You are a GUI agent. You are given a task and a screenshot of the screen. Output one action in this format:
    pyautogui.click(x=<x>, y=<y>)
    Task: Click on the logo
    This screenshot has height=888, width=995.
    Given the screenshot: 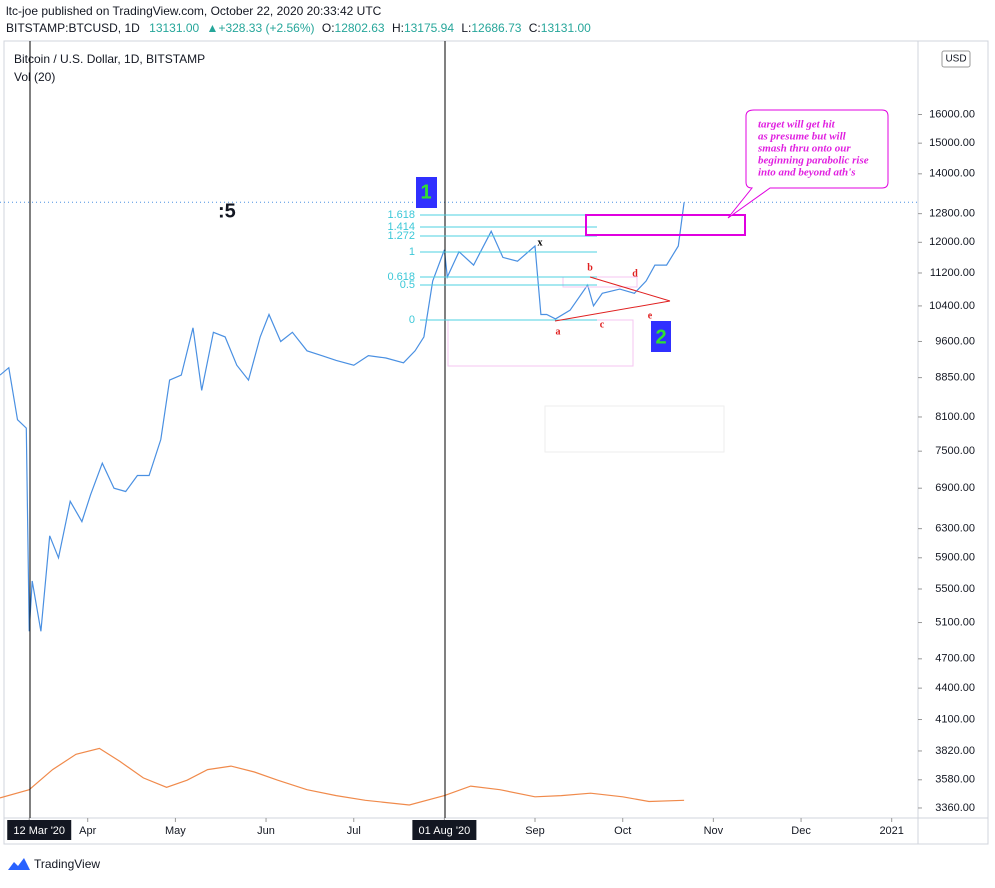 What is the action you would take?
    pyautogui.click(x=19, y=864)
    